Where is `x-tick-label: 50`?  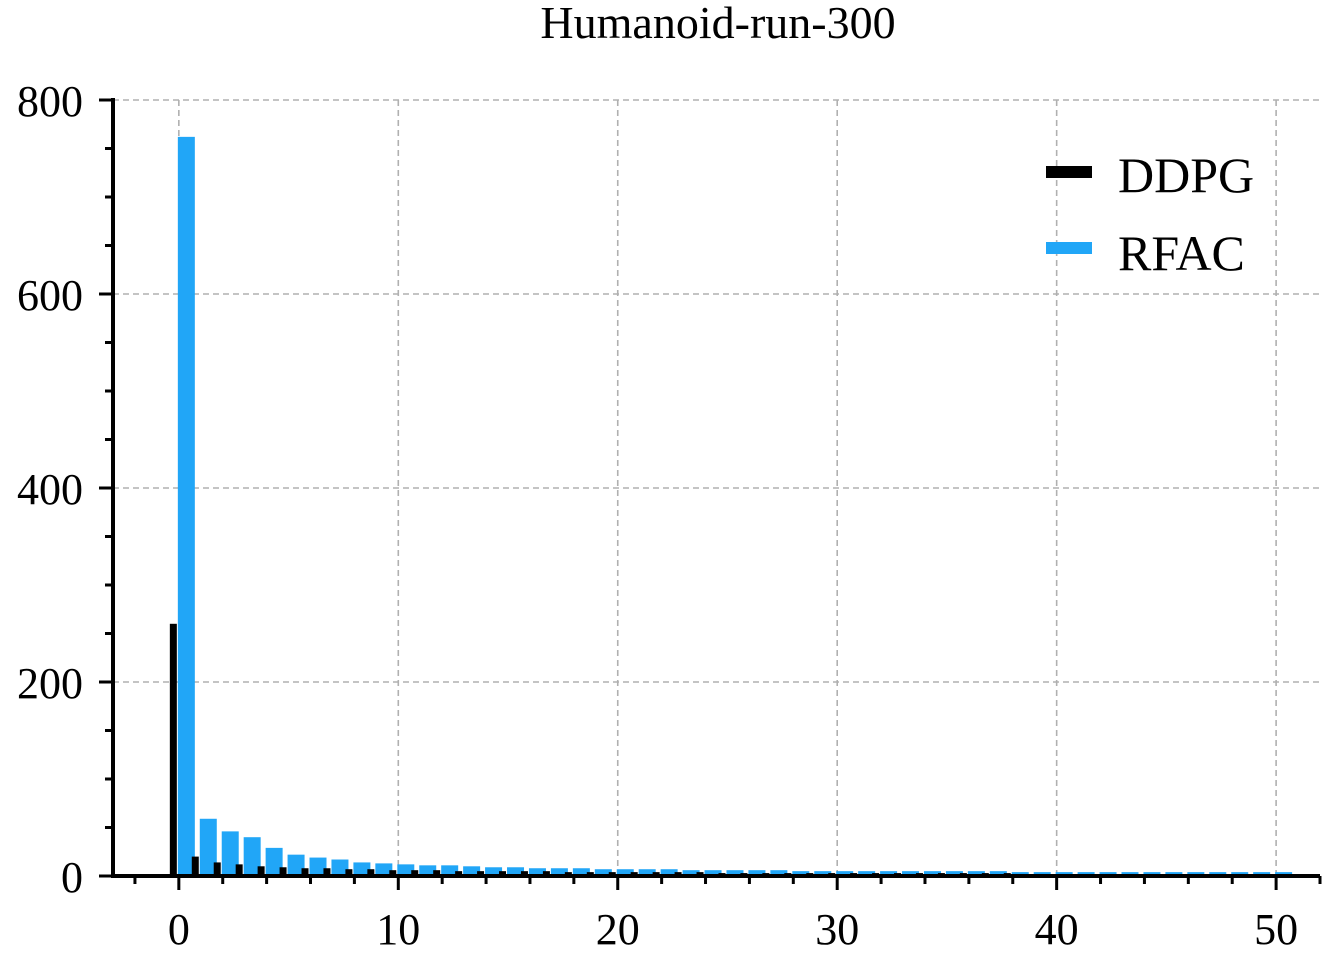 x-tick-label: 50 is located at coordinates (1276, 929).